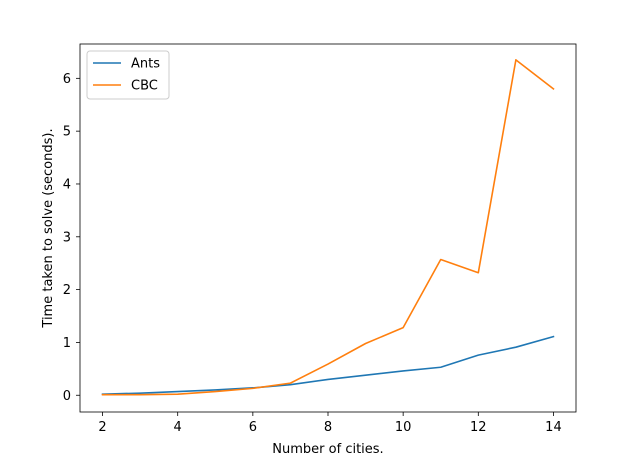 Image resolution: width=636 pixels, height=465 pixels. Describe the element at coordinates (67, 237) in the screenshot. I see `y-tick-label: 3` at that location.